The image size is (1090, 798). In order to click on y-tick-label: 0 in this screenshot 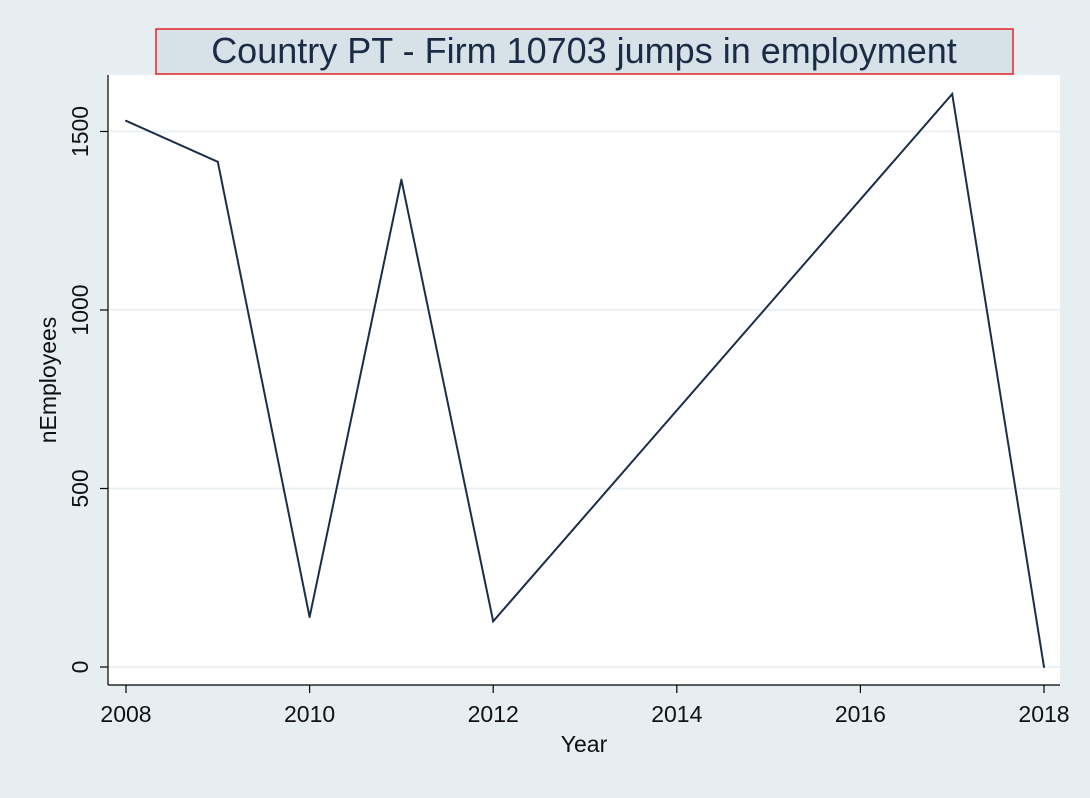, I will do `click(80, 667)`.